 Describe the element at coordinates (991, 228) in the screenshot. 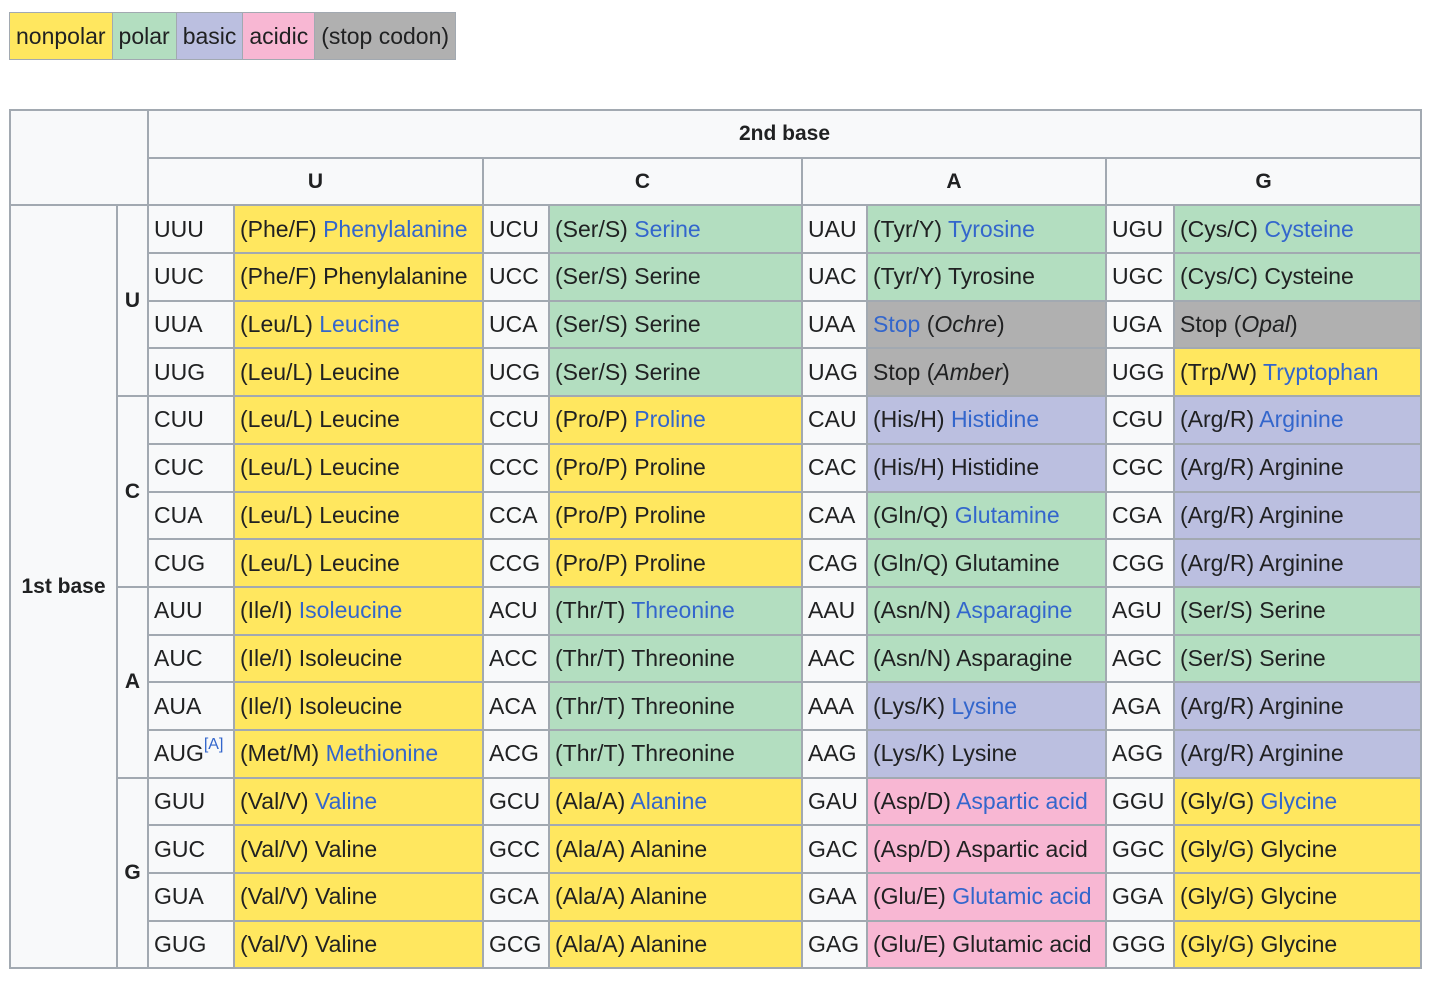

I see `amino-acid-link: Tyrosine` at that location.